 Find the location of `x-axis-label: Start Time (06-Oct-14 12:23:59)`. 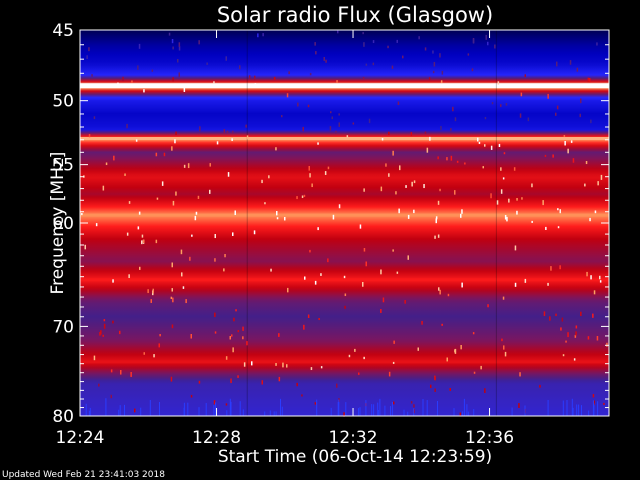

x-axis-label: Start Time (06-Oct-14 12:23:59) is located at coordinates (355, 457).